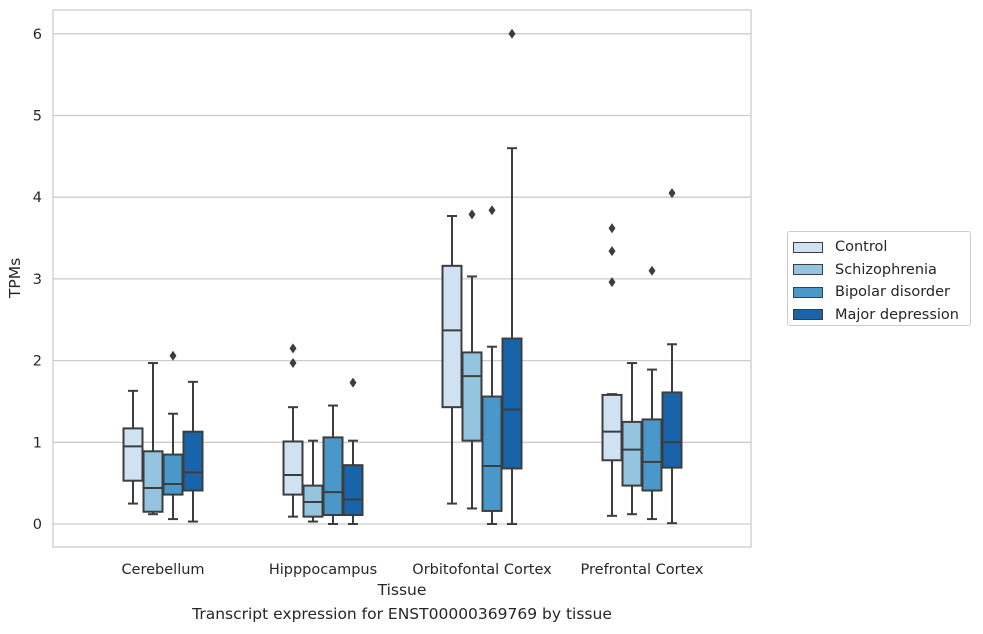 The image size is (983, 634). I want to click on y-tick-label: 6, so click(37, 35).